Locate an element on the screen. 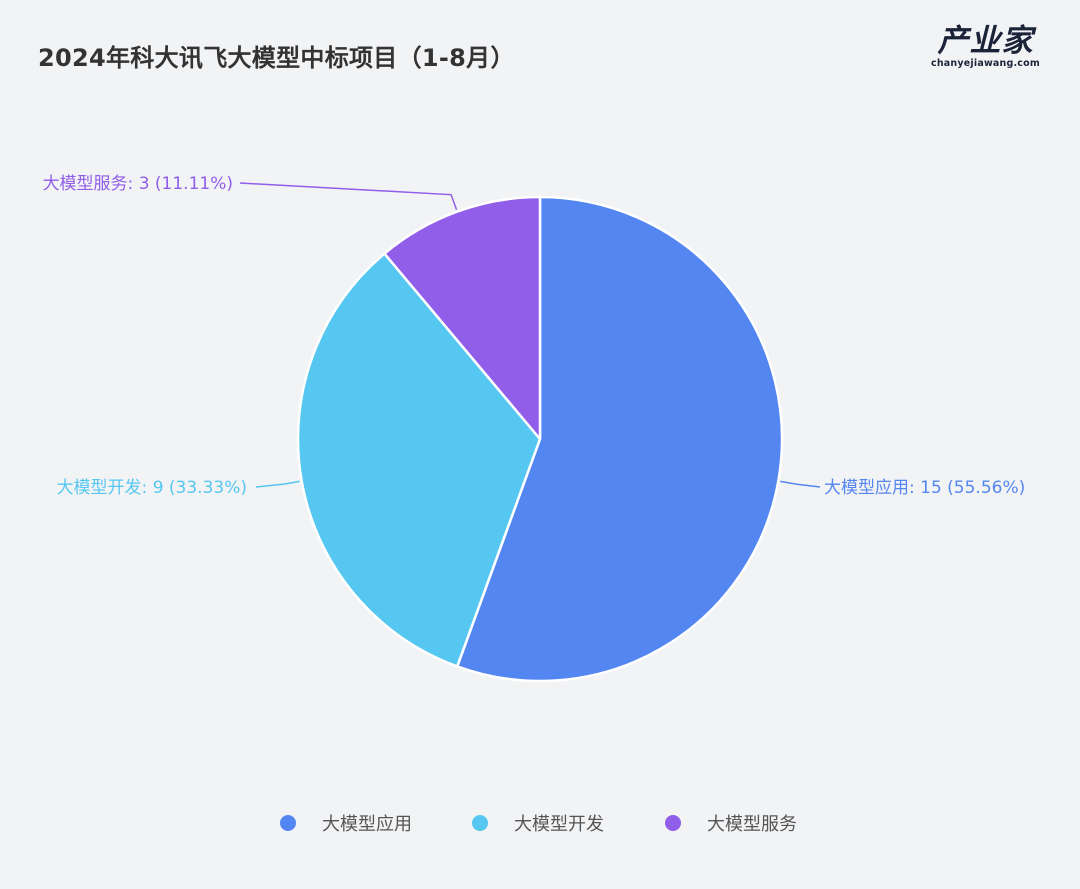  legend-dot-app is located at coordinates (288, 823).